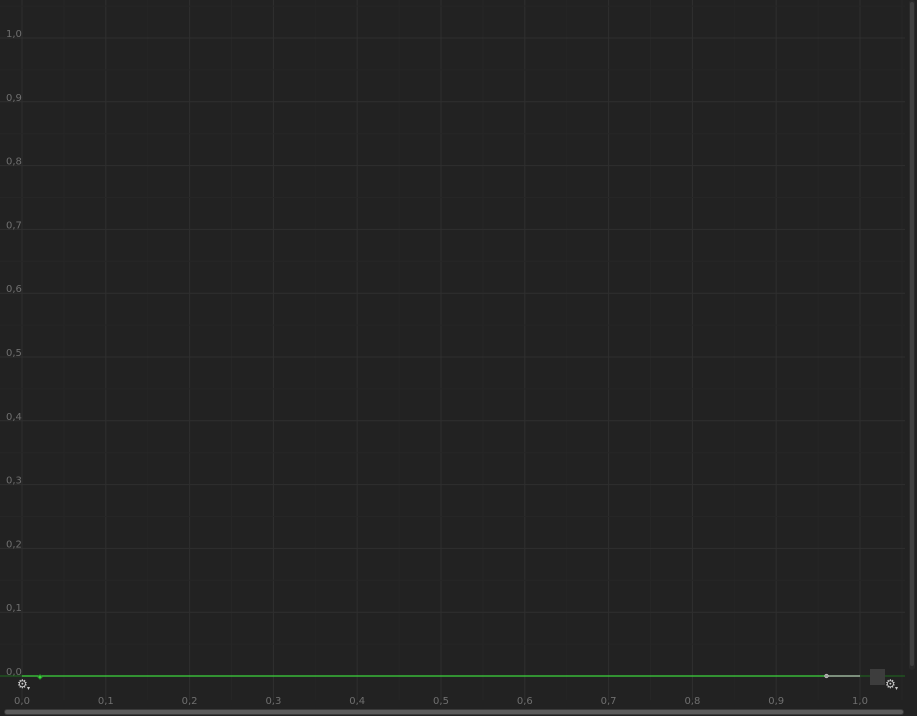 The image size is (917, 716). What do you see at coordinates (14, 544) in the screenshot?
I see `y-tick-label: 0,2` at bounding box center [14, 544].